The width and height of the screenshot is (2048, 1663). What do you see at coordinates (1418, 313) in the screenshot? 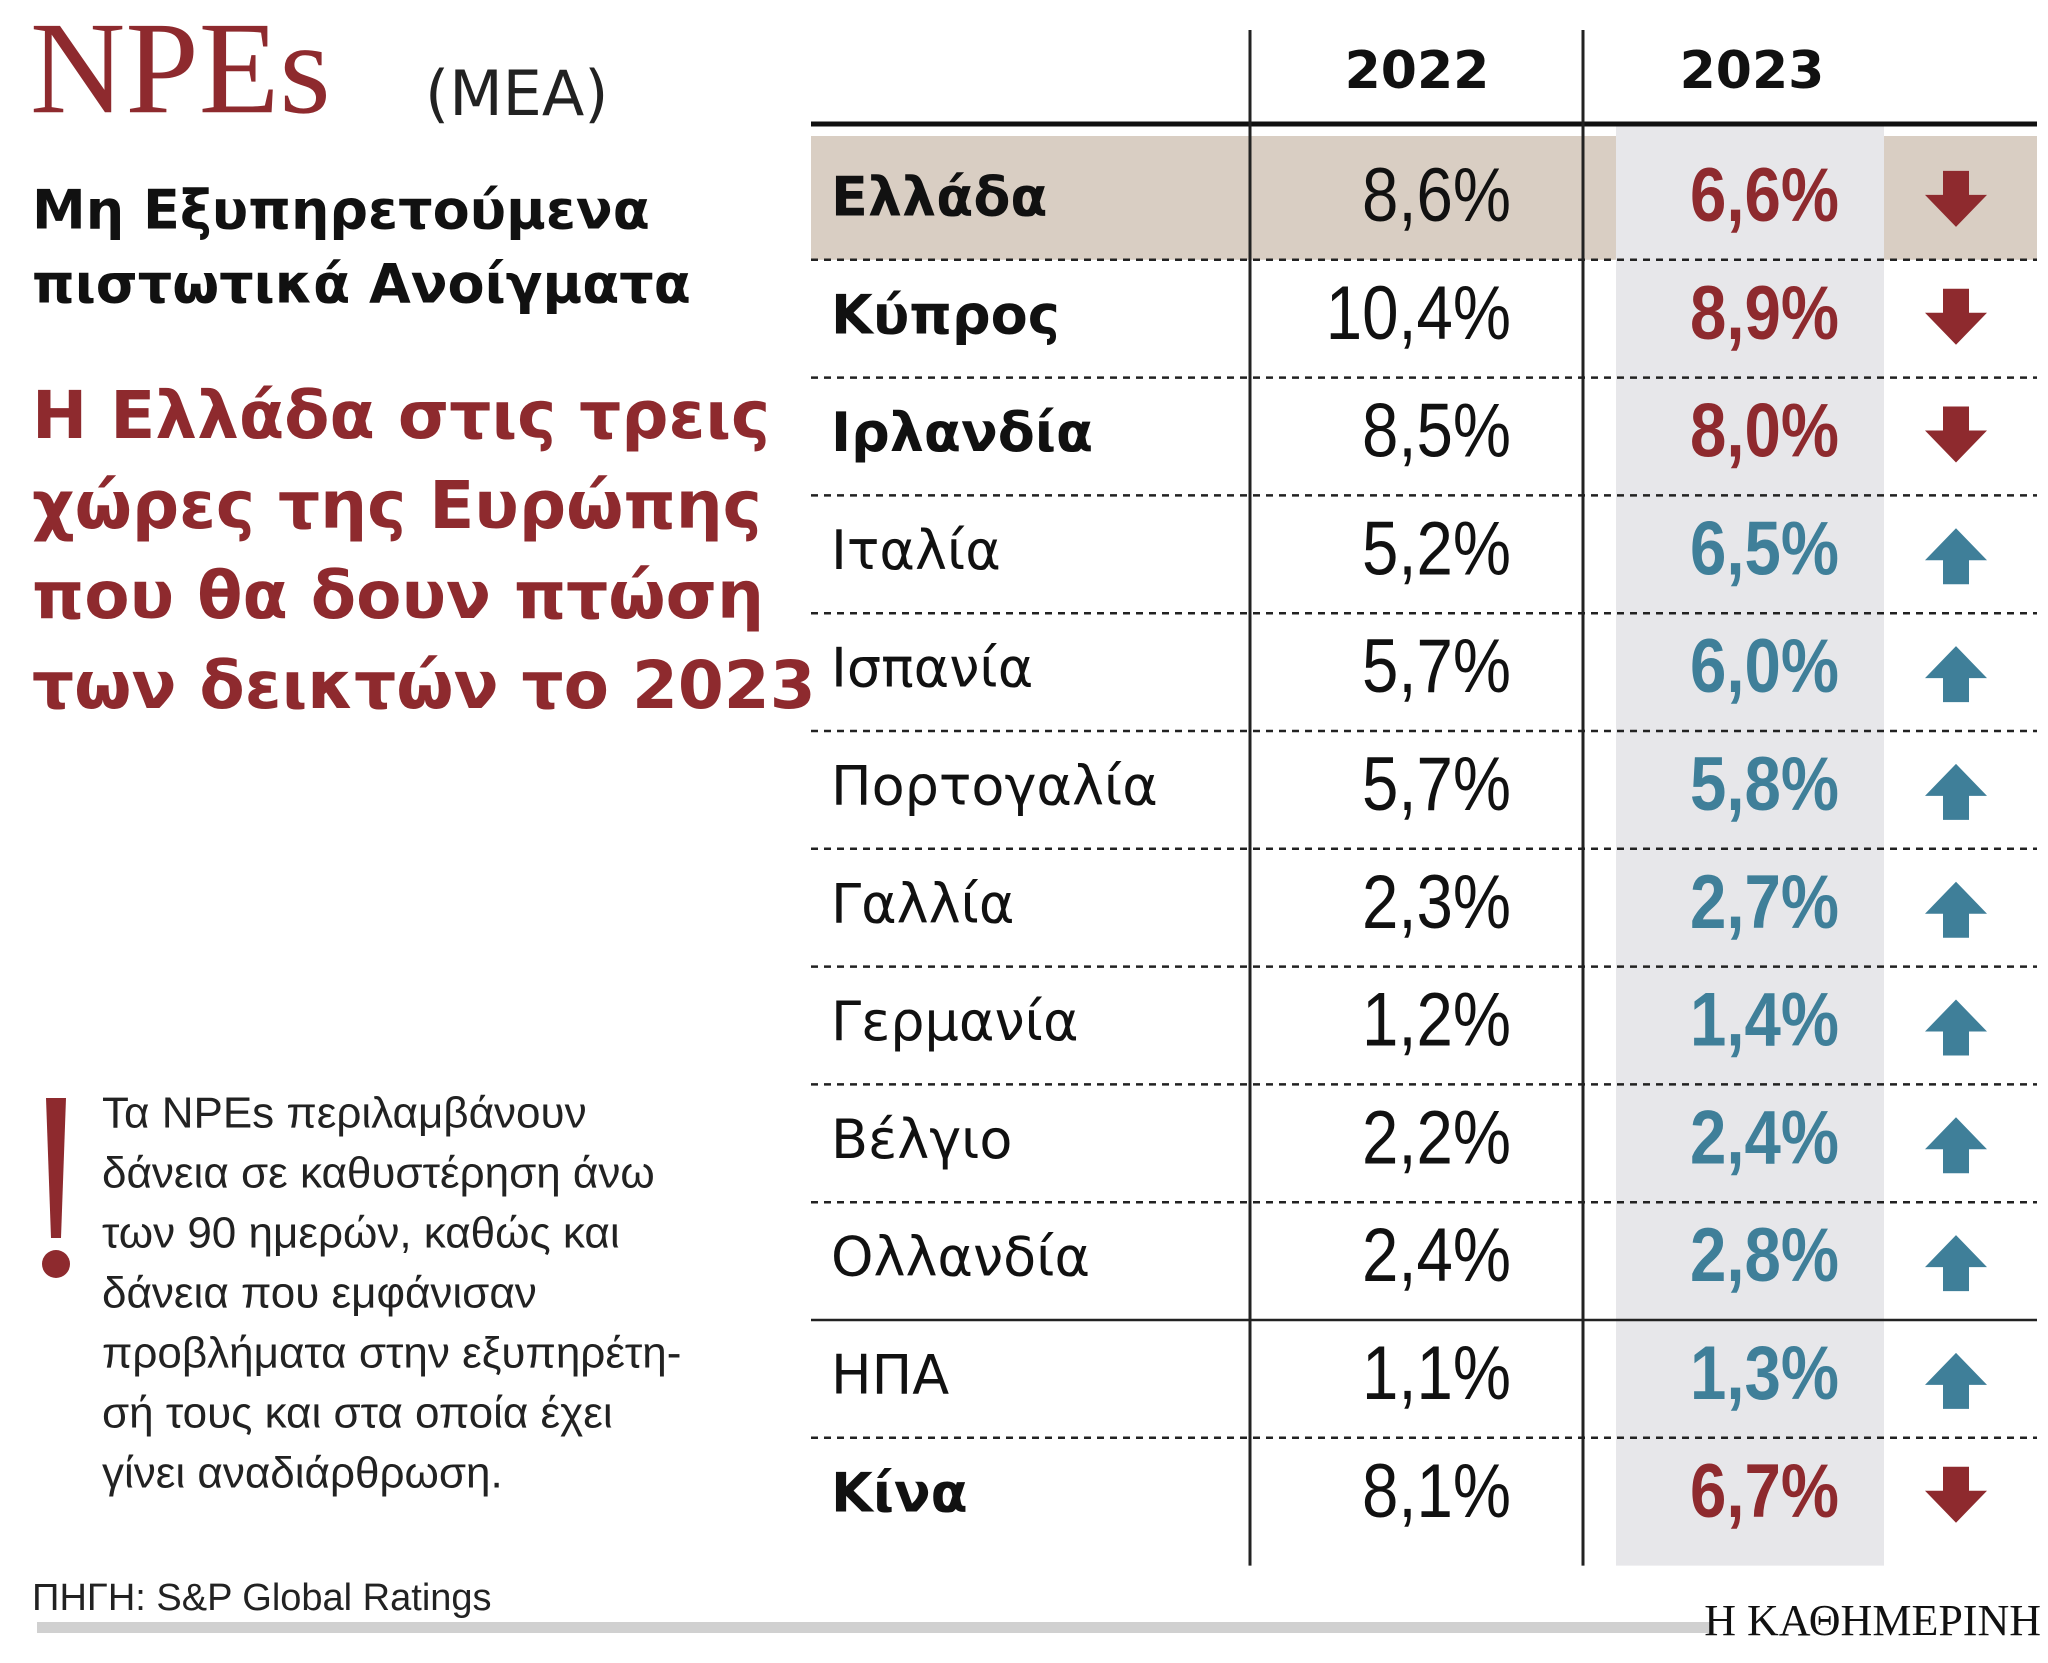
I see `value-2022: 10,4%` at bounding box center [1418, 313].